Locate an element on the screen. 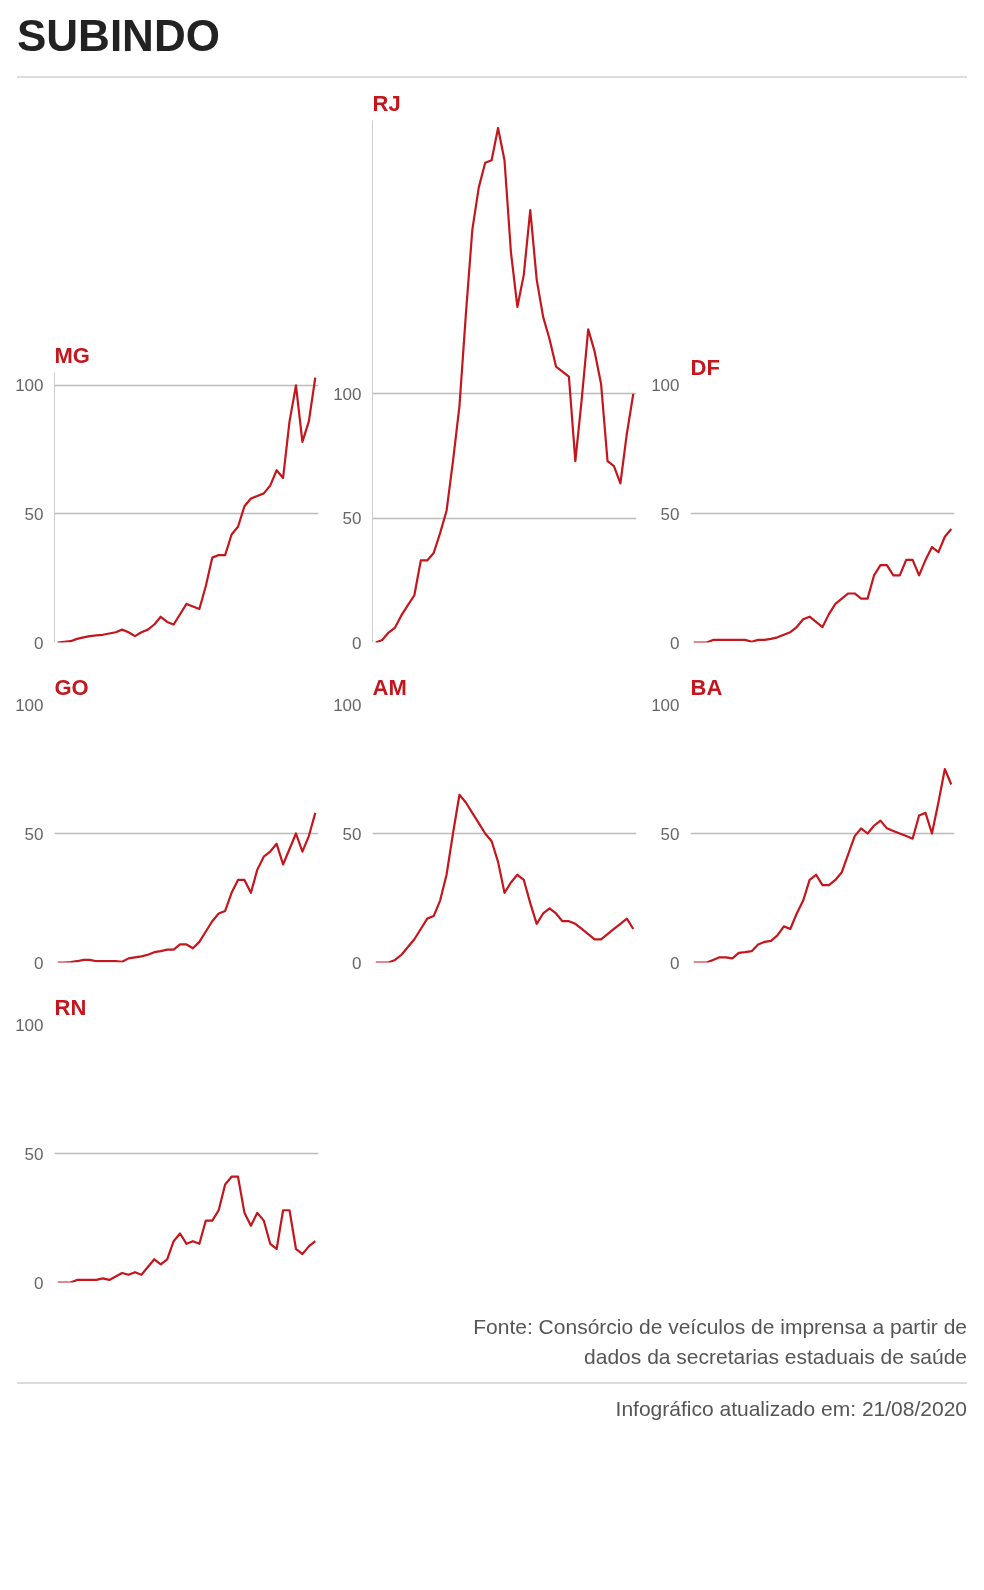 The image size is (984, 1590). text: Infográfico atualizado em: 21/08/2020 is located at coordinates (791, 1408).